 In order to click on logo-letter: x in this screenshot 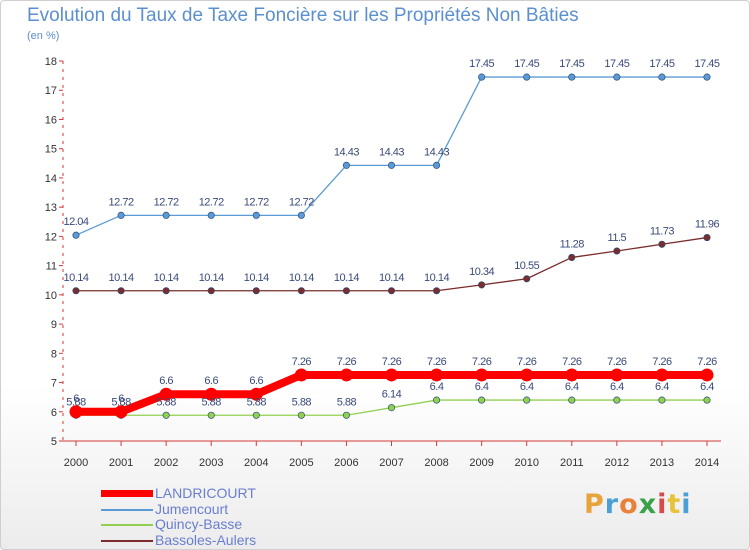, I will do `click(648, 504)`.